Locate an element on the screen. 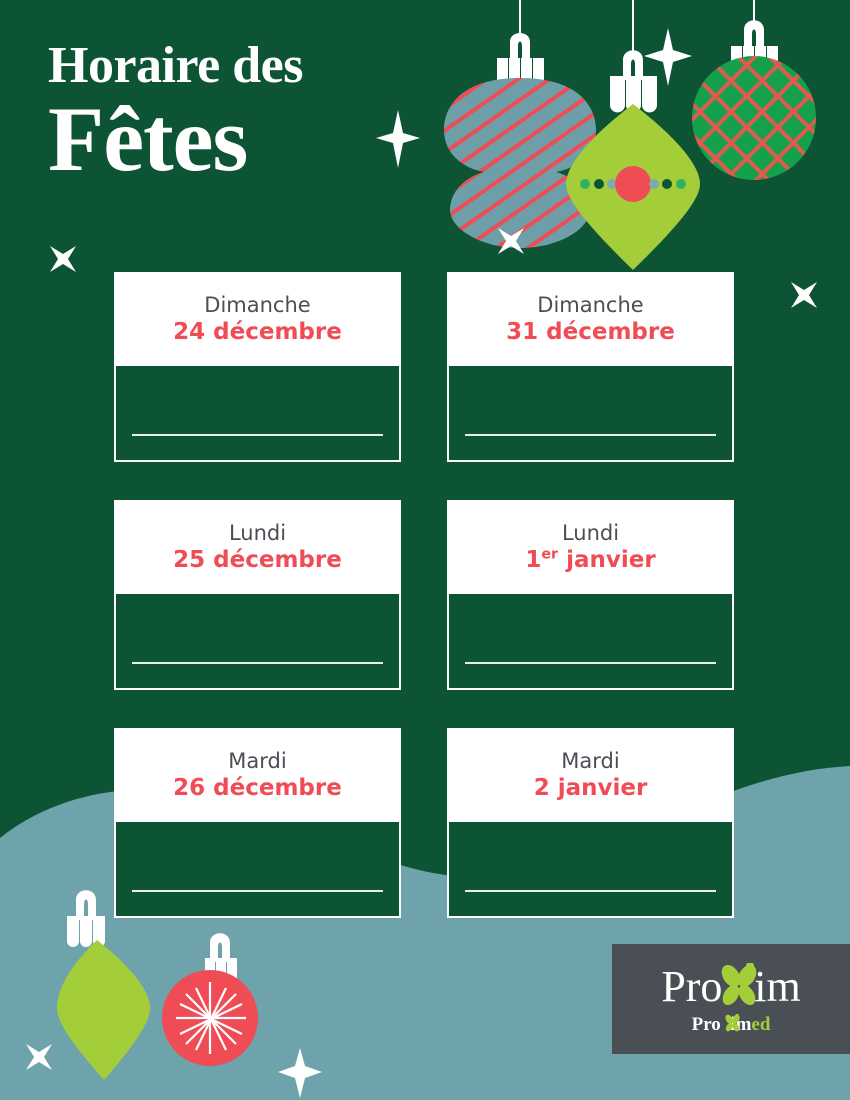 The height and width of the screenshot is (1100, 850). plaid-ball-ornament is located at coordinates (754, 90).